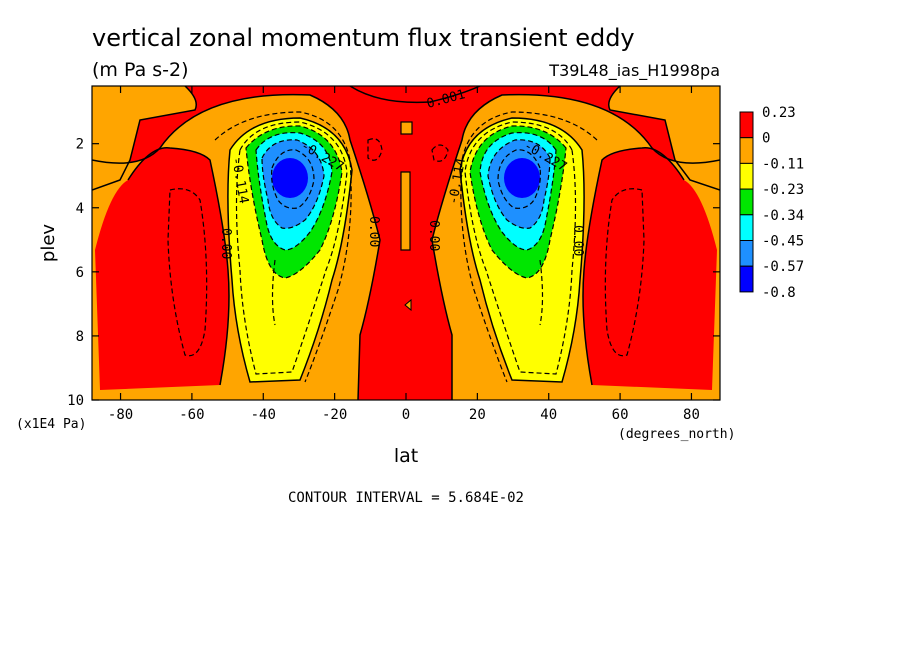  What do you see at coordinates (120, 415) in the screenshot?
I see `x-tick-label: -80` at bounding box center [120, 415].